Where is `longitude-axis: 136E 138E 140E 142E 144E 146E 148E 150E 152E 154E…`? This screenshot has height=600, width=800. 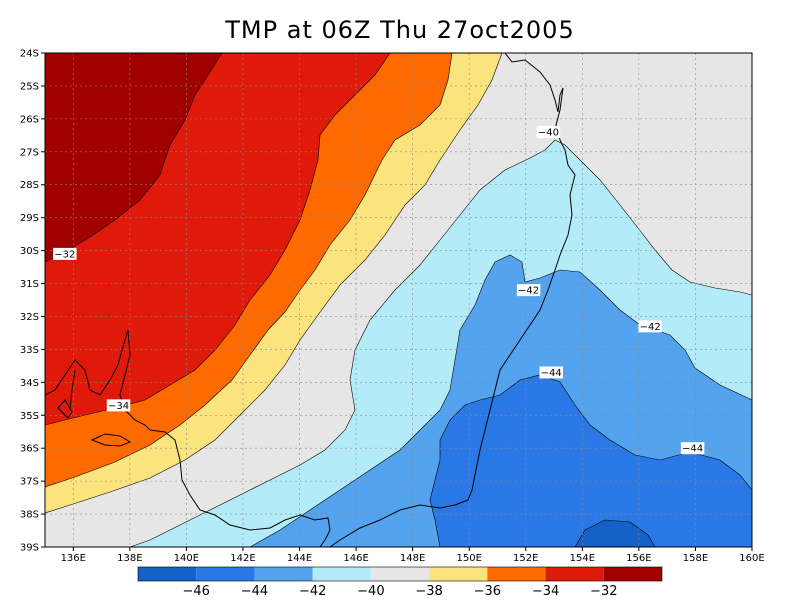
longitude-axis: 136E 138E 140E 142E 144E 146E 148E 150E 152E 154E… is located at coordinates (413, 555).